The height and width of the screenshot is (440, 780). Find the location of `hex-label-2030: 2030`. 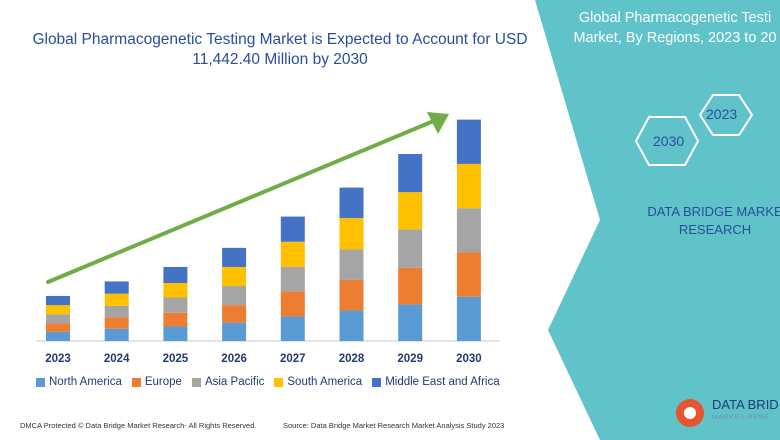

hex-label-2030: 2030 is located at coordinates (669, 141).